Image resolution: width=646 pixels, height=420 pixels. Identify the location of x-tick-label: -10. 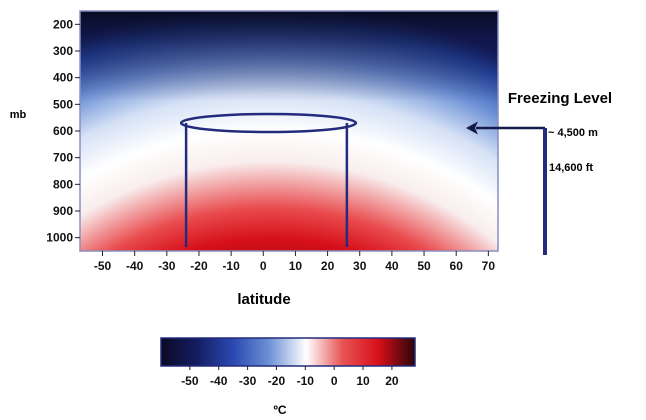
(231, 266).